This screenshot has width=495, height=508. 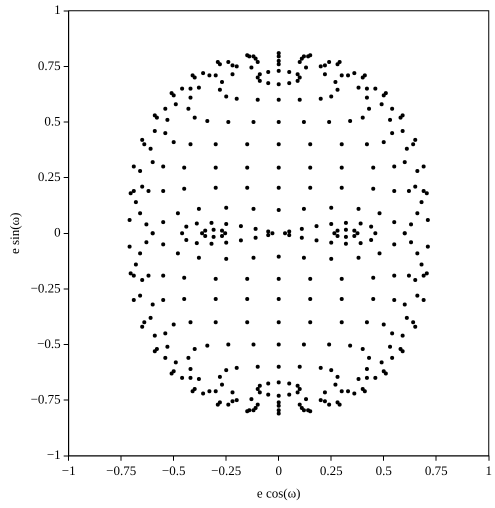 I want to click on y-tick-label: −0.25, so click(x=45, y=288).